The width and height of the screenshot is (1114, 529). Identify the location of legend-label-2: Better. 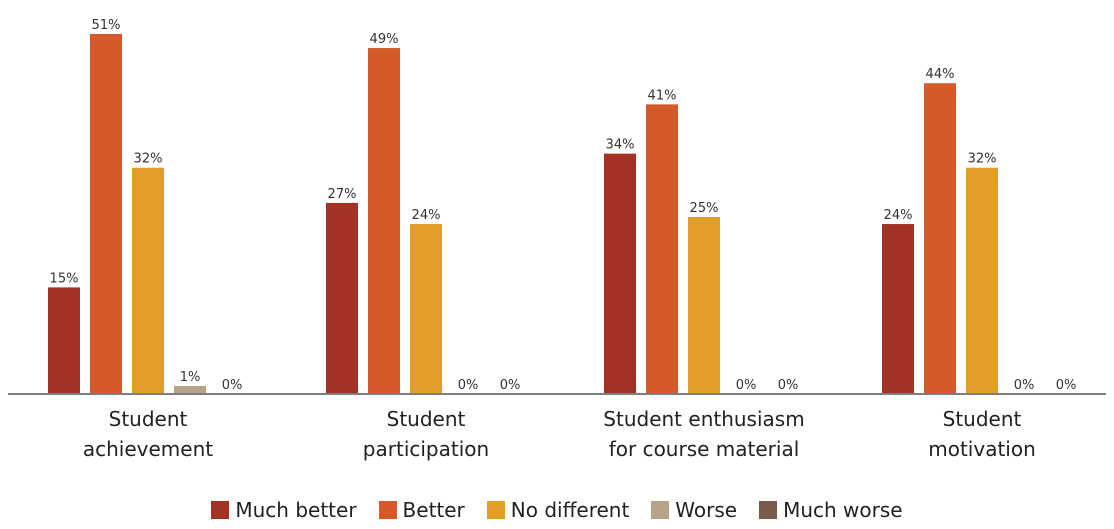
(433, 510).